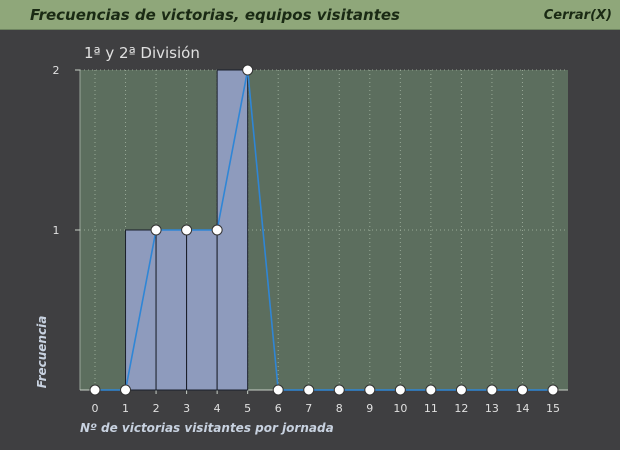 This screenshot has width=620, height=450. What do you see at coordinates (431, 408) in the screenshot?
I see `x-tick-label: 11` at bounding box center [431, 408].